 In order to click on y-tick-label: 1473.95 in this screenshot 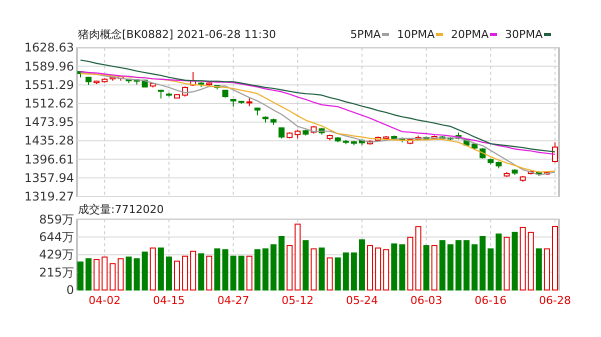, I will do `click(49, 122)`.